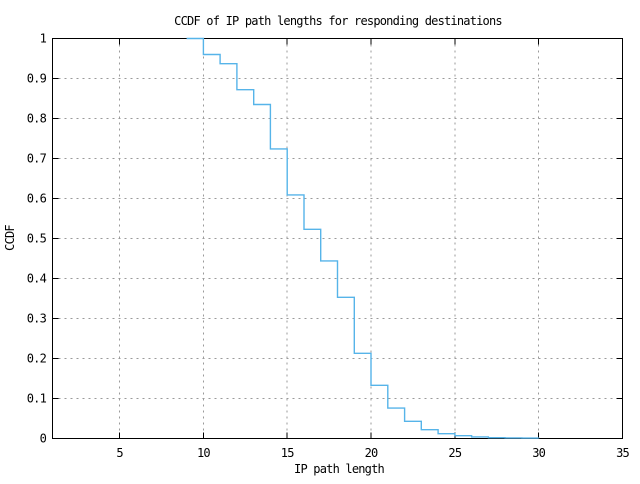 The width and height of the screenshot is (640, 484). What do you see at coordinates (622, 453) in the screenshot?
I see `x-tick-label: 35` at bounding box center [622, 453].